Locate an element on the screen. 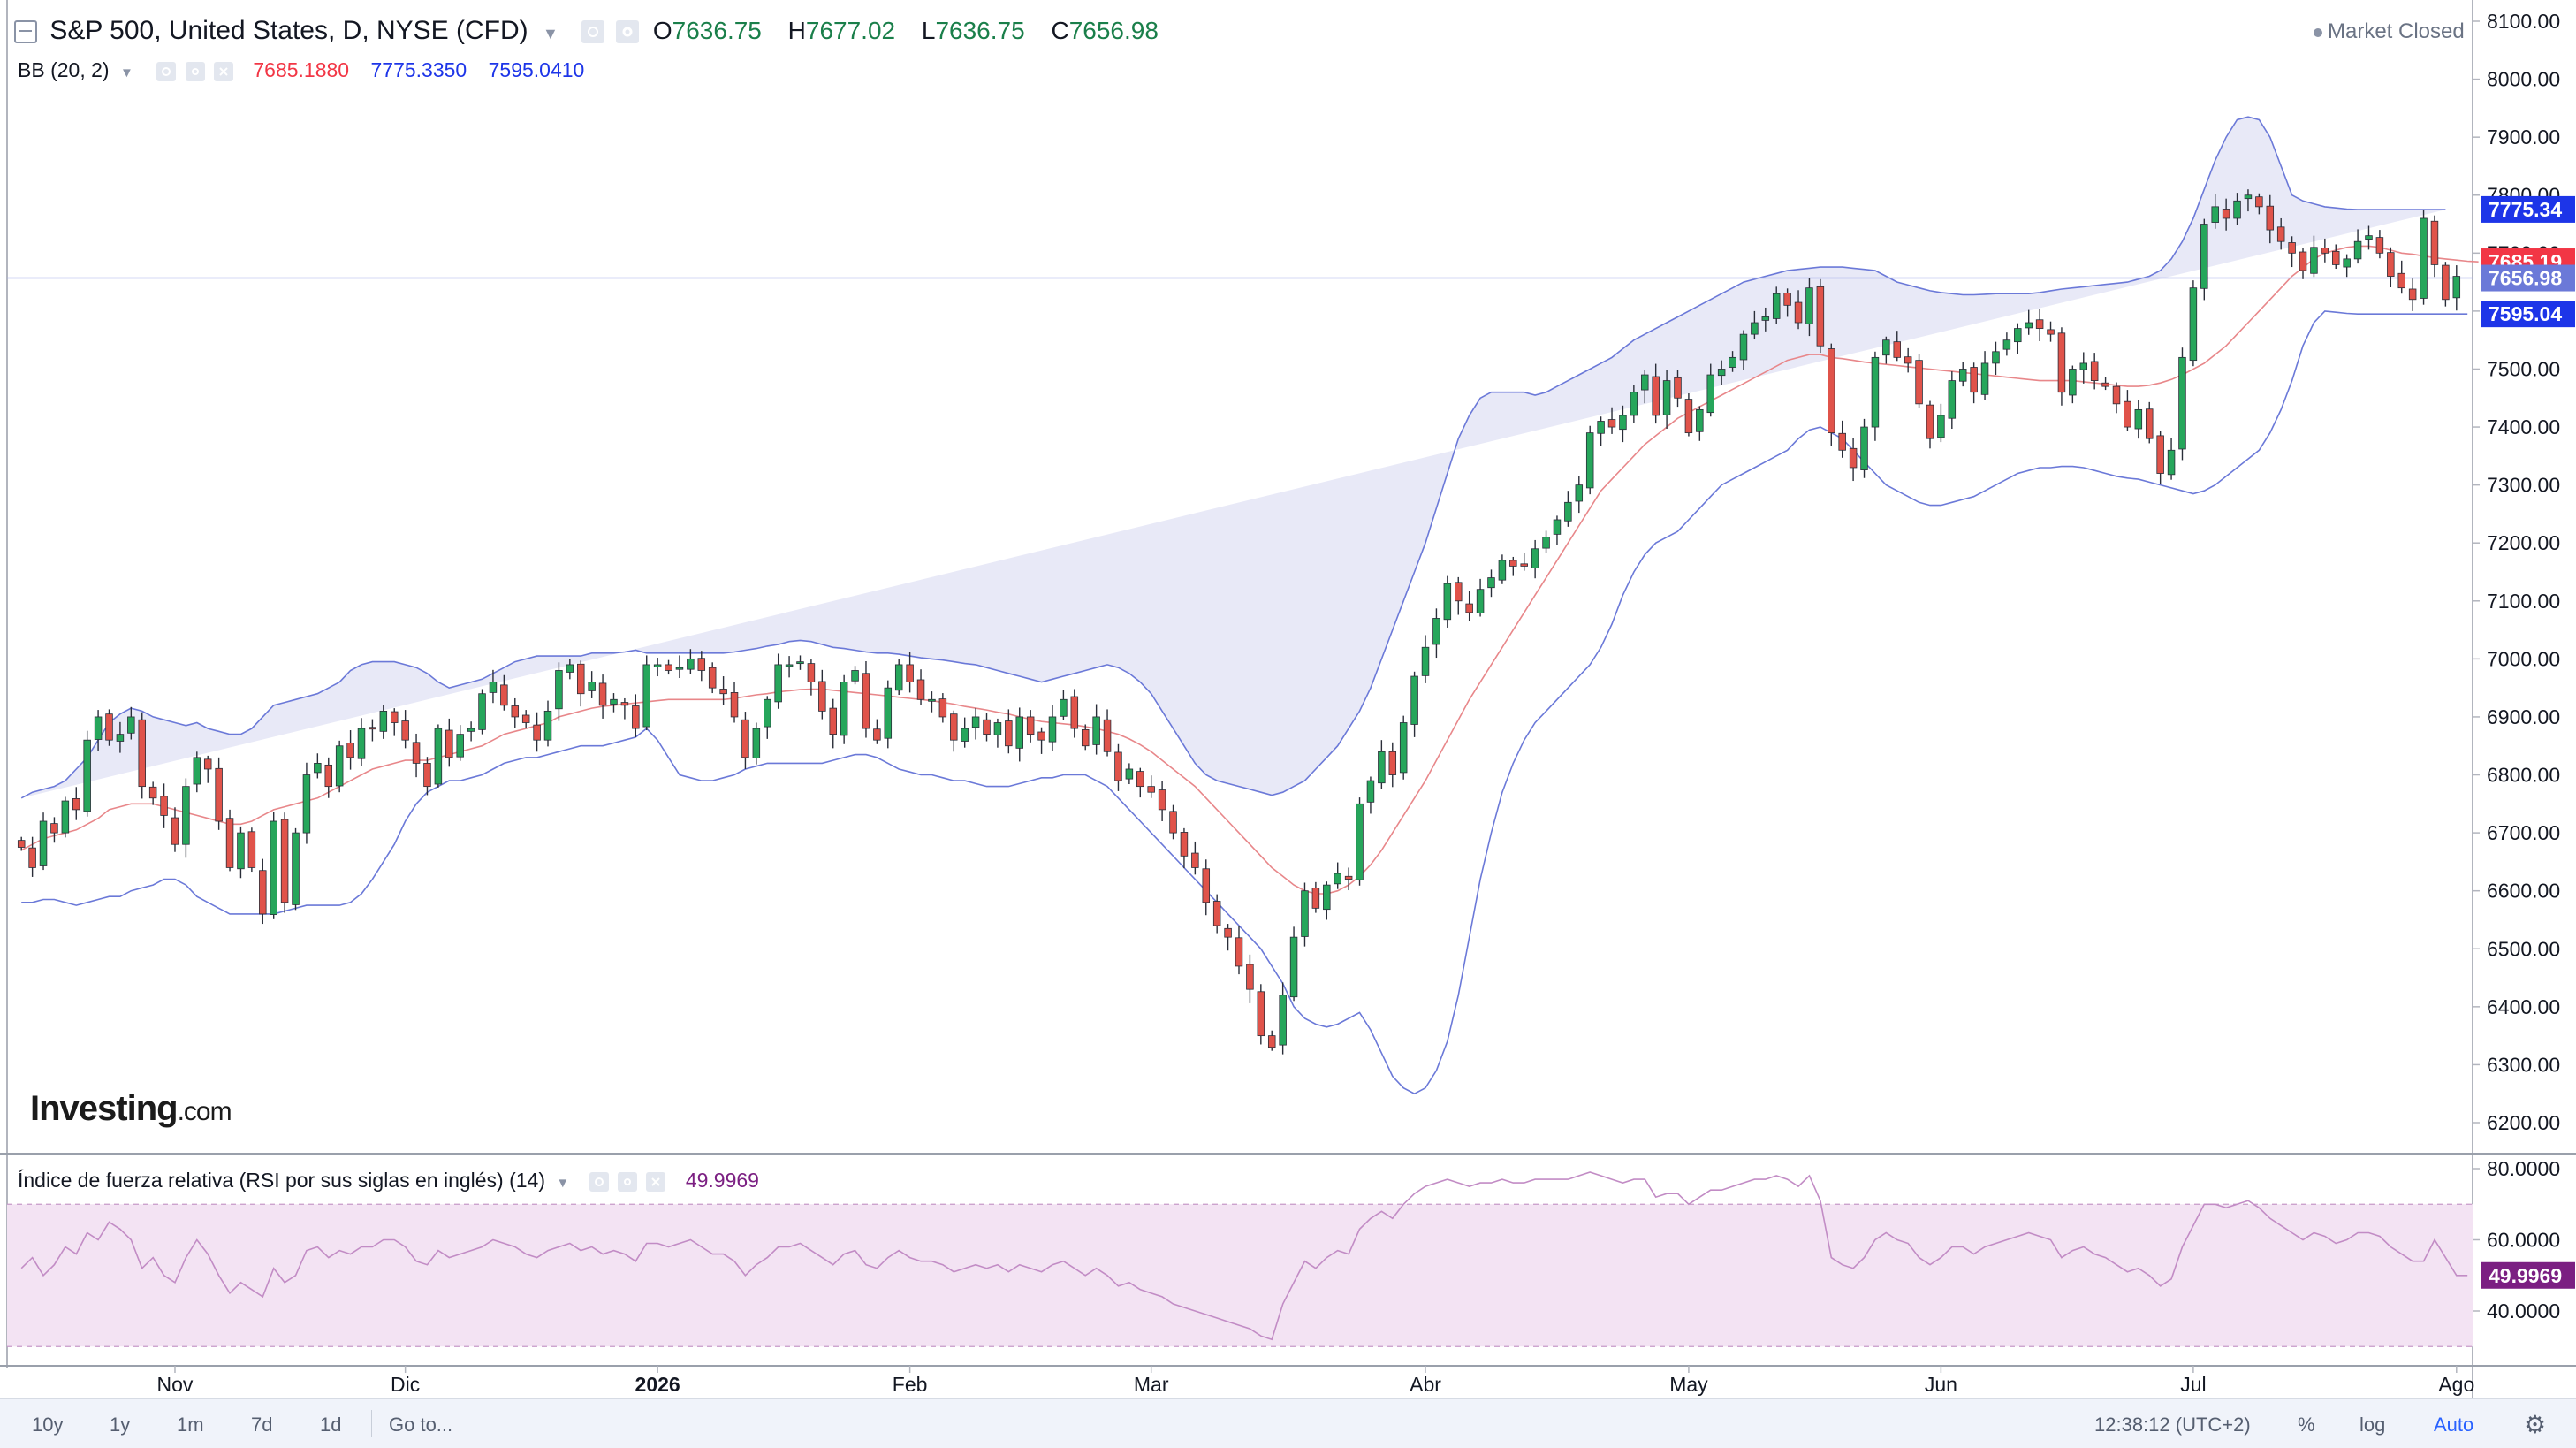 The image size is (2576, 1448). range-1m-button: 1m is located at coordinates (190, 1425).